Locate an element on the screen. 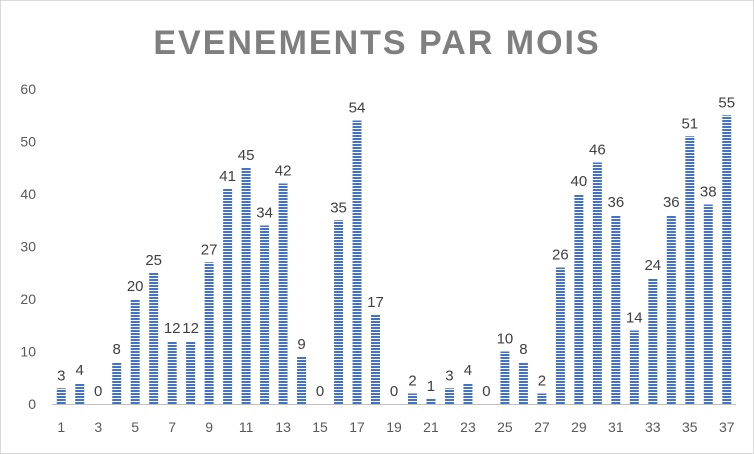  x-tick-label: 1 is located at coordinates (61, 427).